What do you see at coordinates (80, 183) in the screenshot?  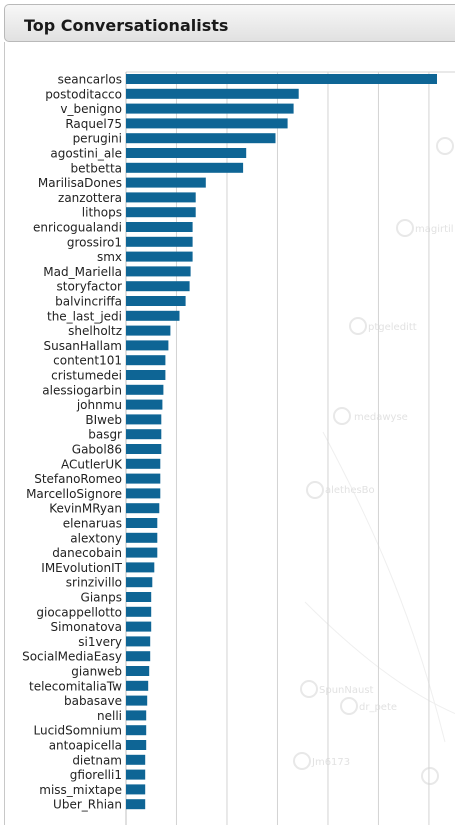 I see `category-label: MarilisaDones` at bounding box center [80, 183].